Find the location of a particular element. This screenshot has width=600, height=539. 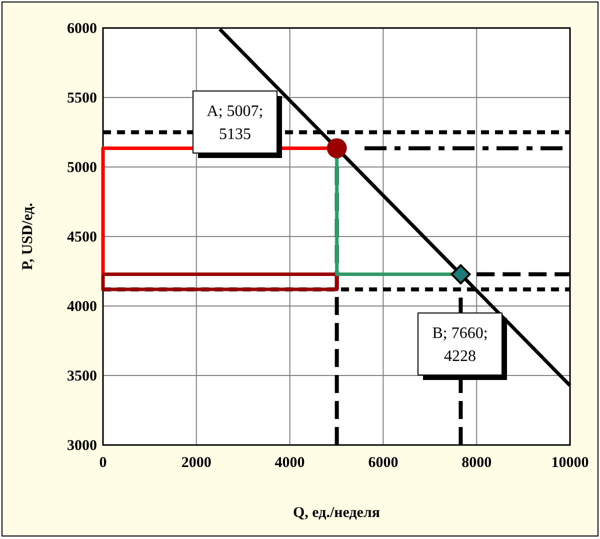

x-axis-title: Q, ед./неделя is located at coordinates (336, 513).